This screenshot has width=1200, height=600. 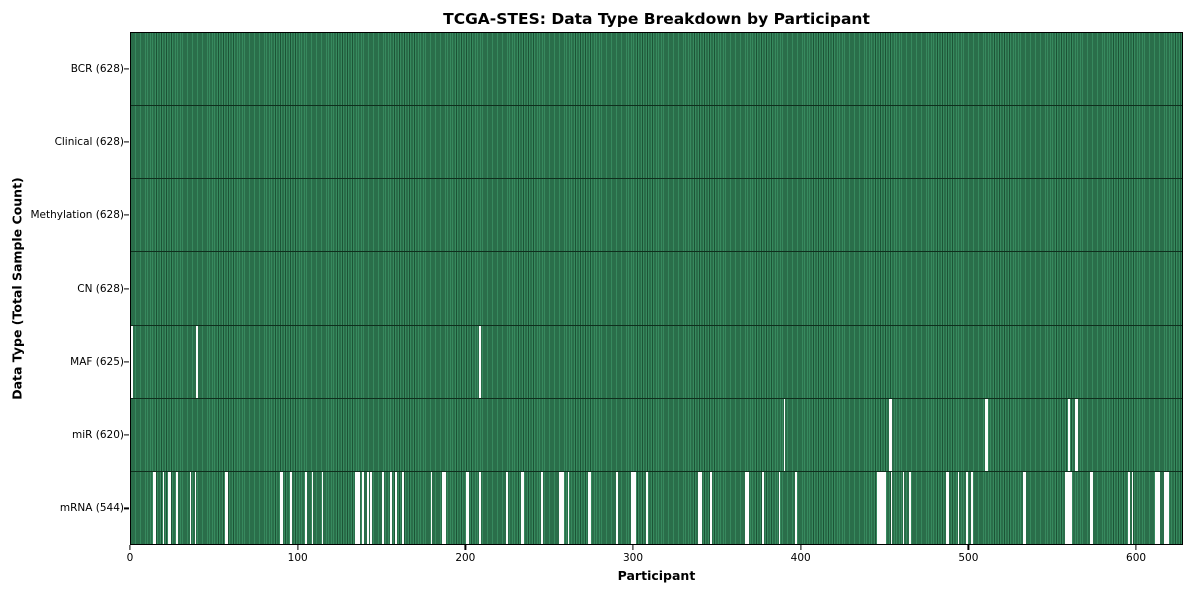 What do you see at coordinates (97, 435) in the screenshot?
I see `ytick-label-mir: miR (620)` at bounding box center [97, 435].